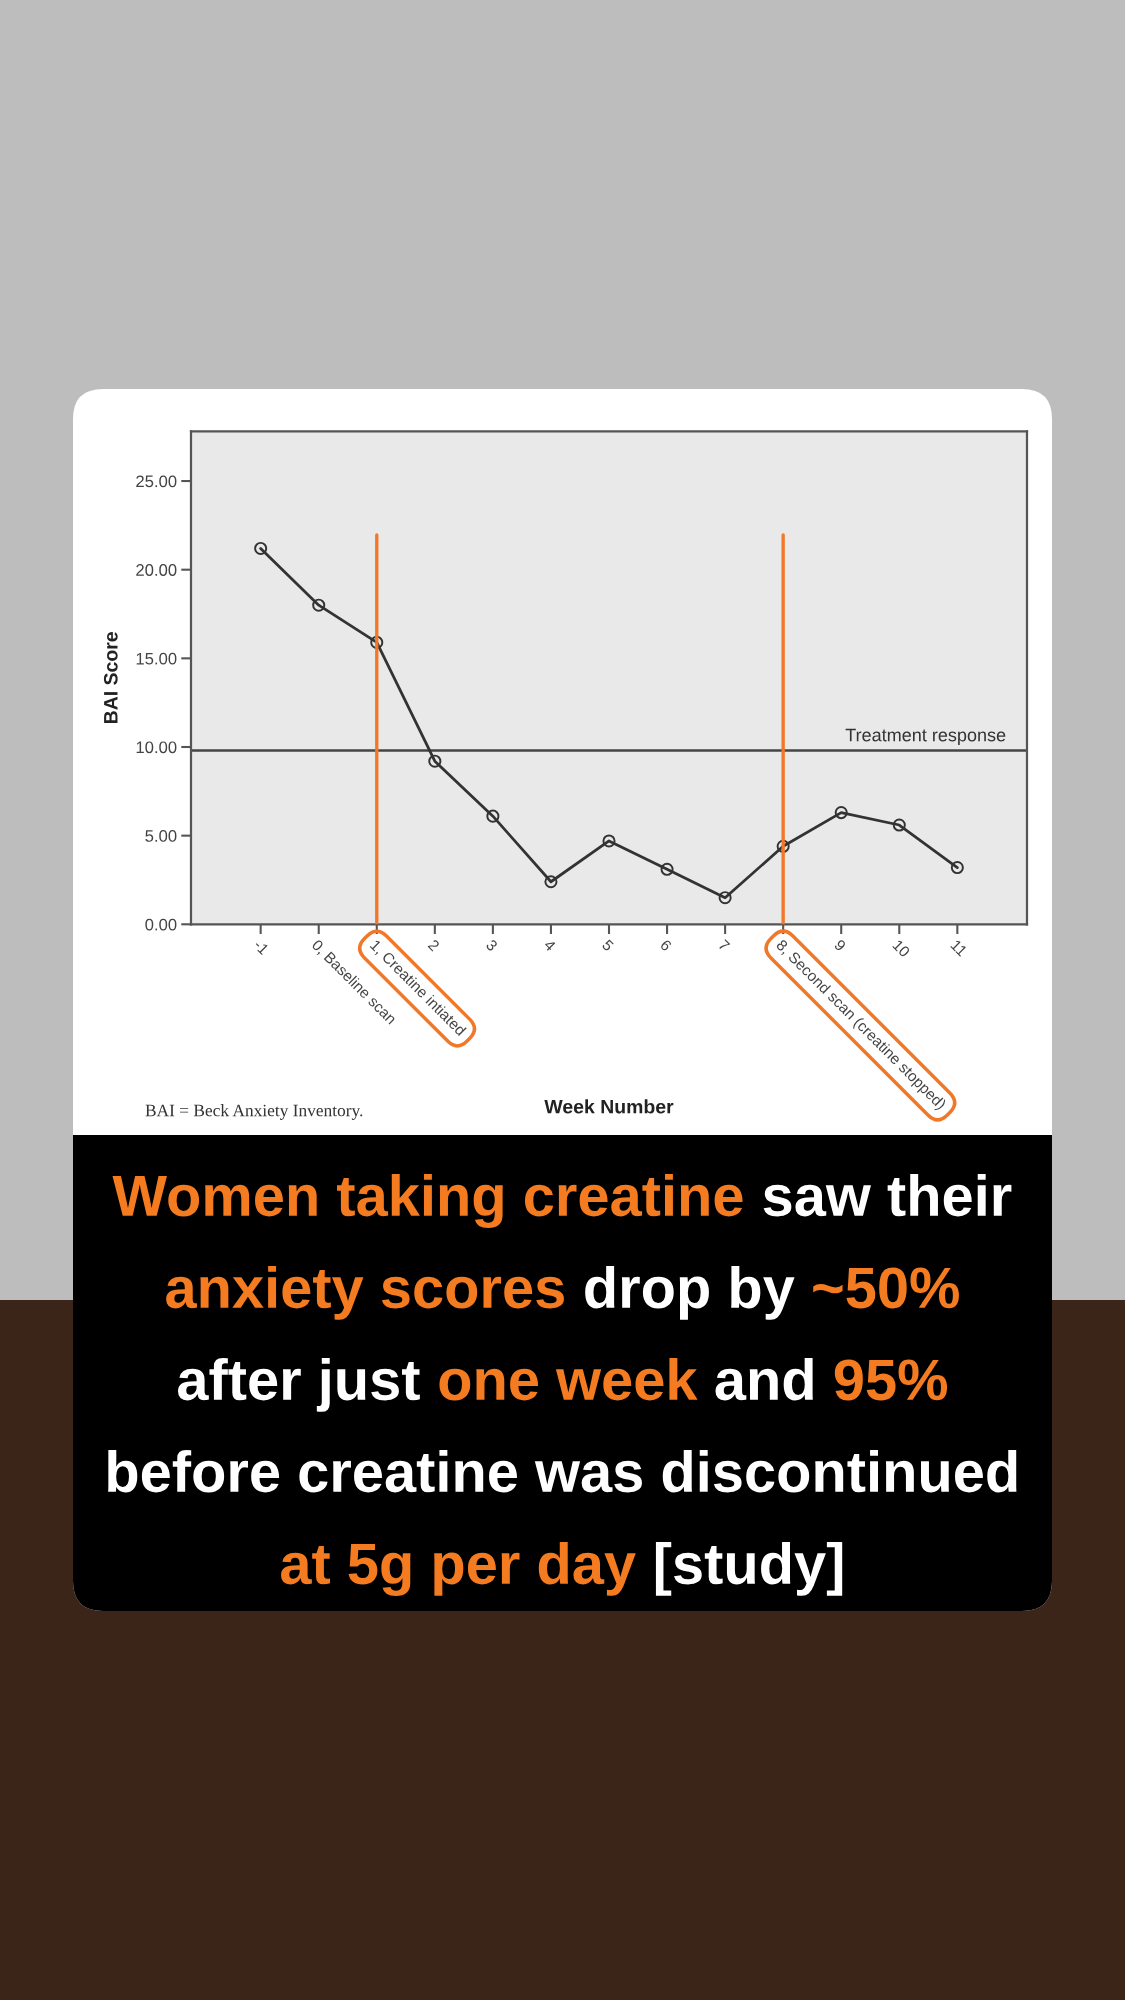 Image resolution: width=1125 pixels, height=2000 pixels. I want to click on y-tick-label: 20.00, so click(156, 570).